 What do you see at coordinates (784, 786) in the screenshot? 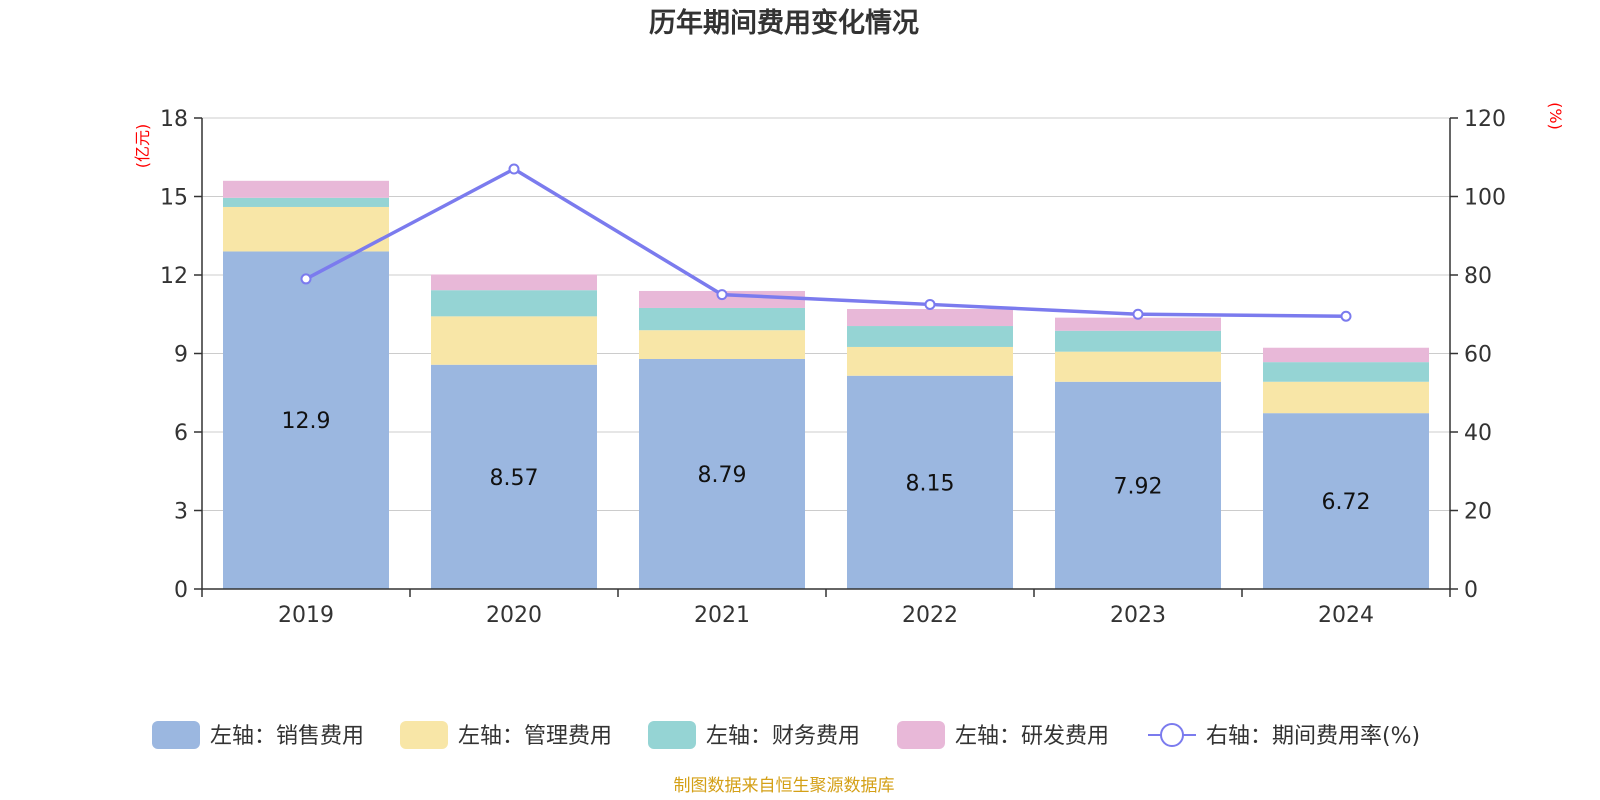
I see `source-note: 制图数据来自恒生聚源数据库` at bounding box center [784, 786].